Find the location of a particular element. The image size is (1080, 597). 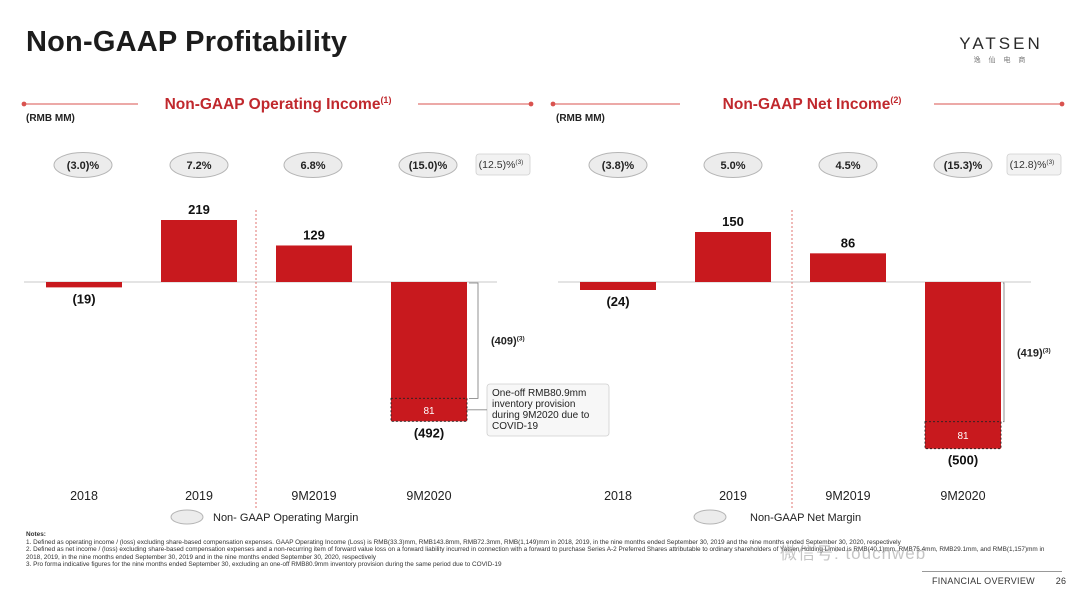

legend-swatch-op is located at coordinates (187, 517).